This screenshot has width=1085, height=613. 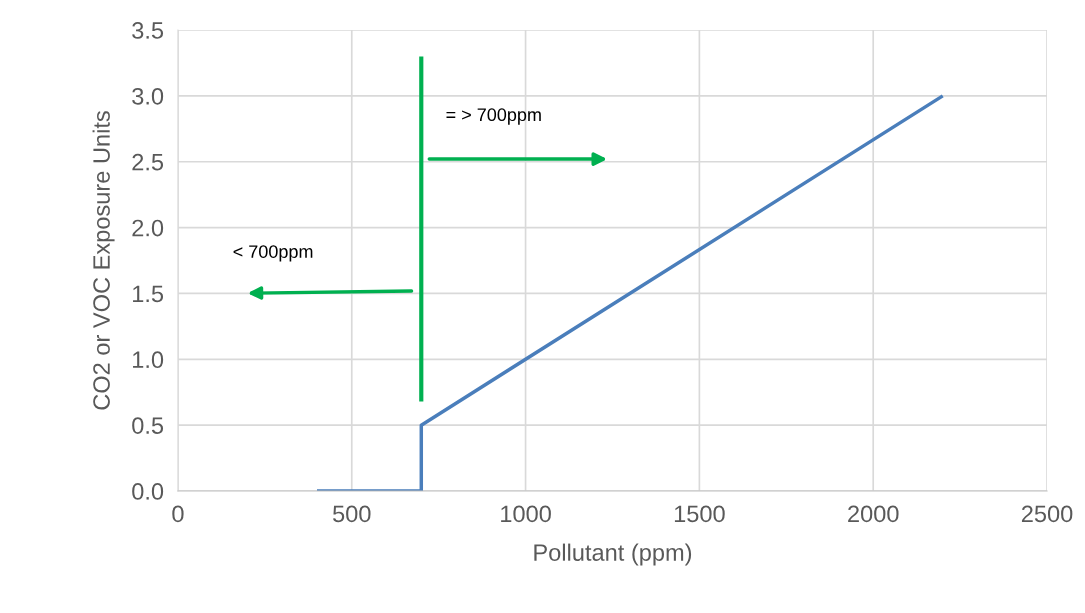 I want to click on y-tick-label: 2.0, so click(x=148, y=228).